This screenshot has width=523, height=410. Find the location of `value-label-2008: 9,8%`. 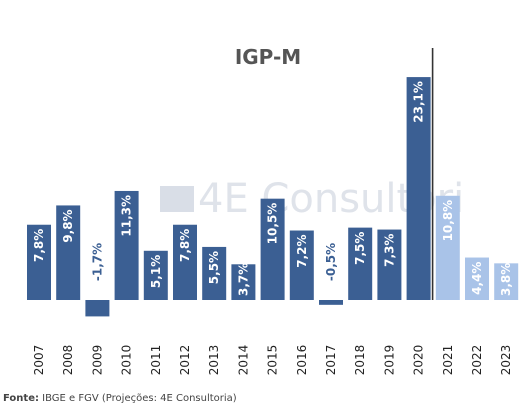

value-label-2008: 9,8% is located at coordinates (68, 225).